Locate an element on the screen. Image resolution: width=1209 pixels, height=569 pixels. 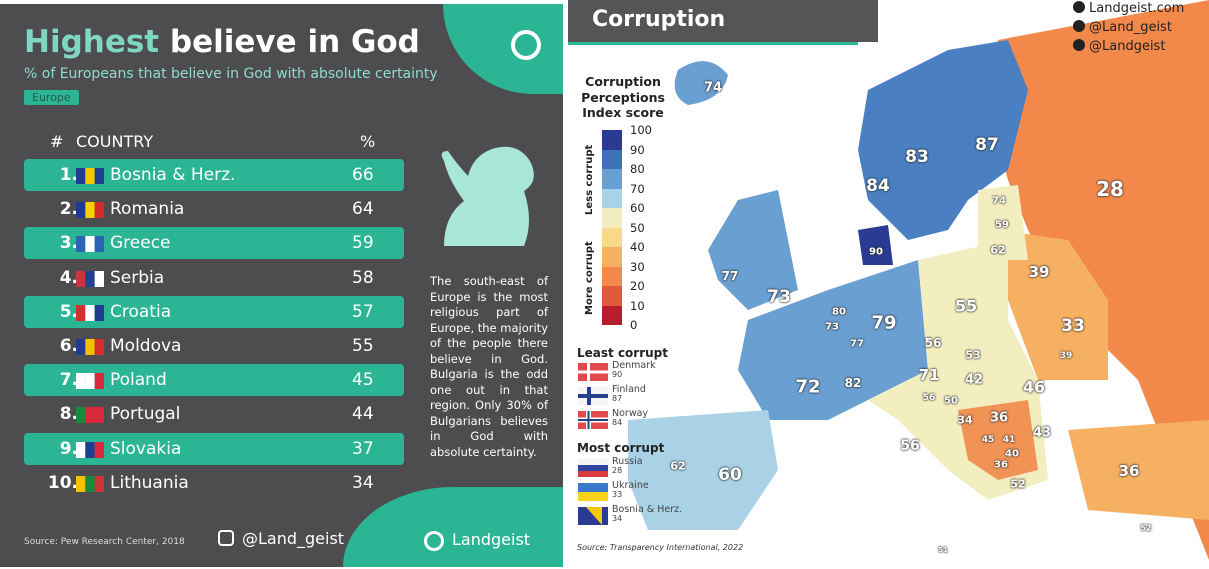
rank: 7. is located at coordinates (68, 380).